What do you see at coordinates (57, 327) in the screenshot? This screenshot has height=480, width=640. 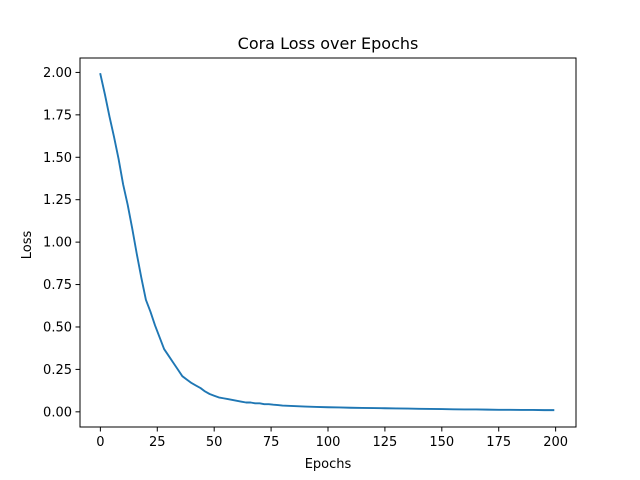 I see `y-tick-label: 0.50` at bounding box center [57, 327].